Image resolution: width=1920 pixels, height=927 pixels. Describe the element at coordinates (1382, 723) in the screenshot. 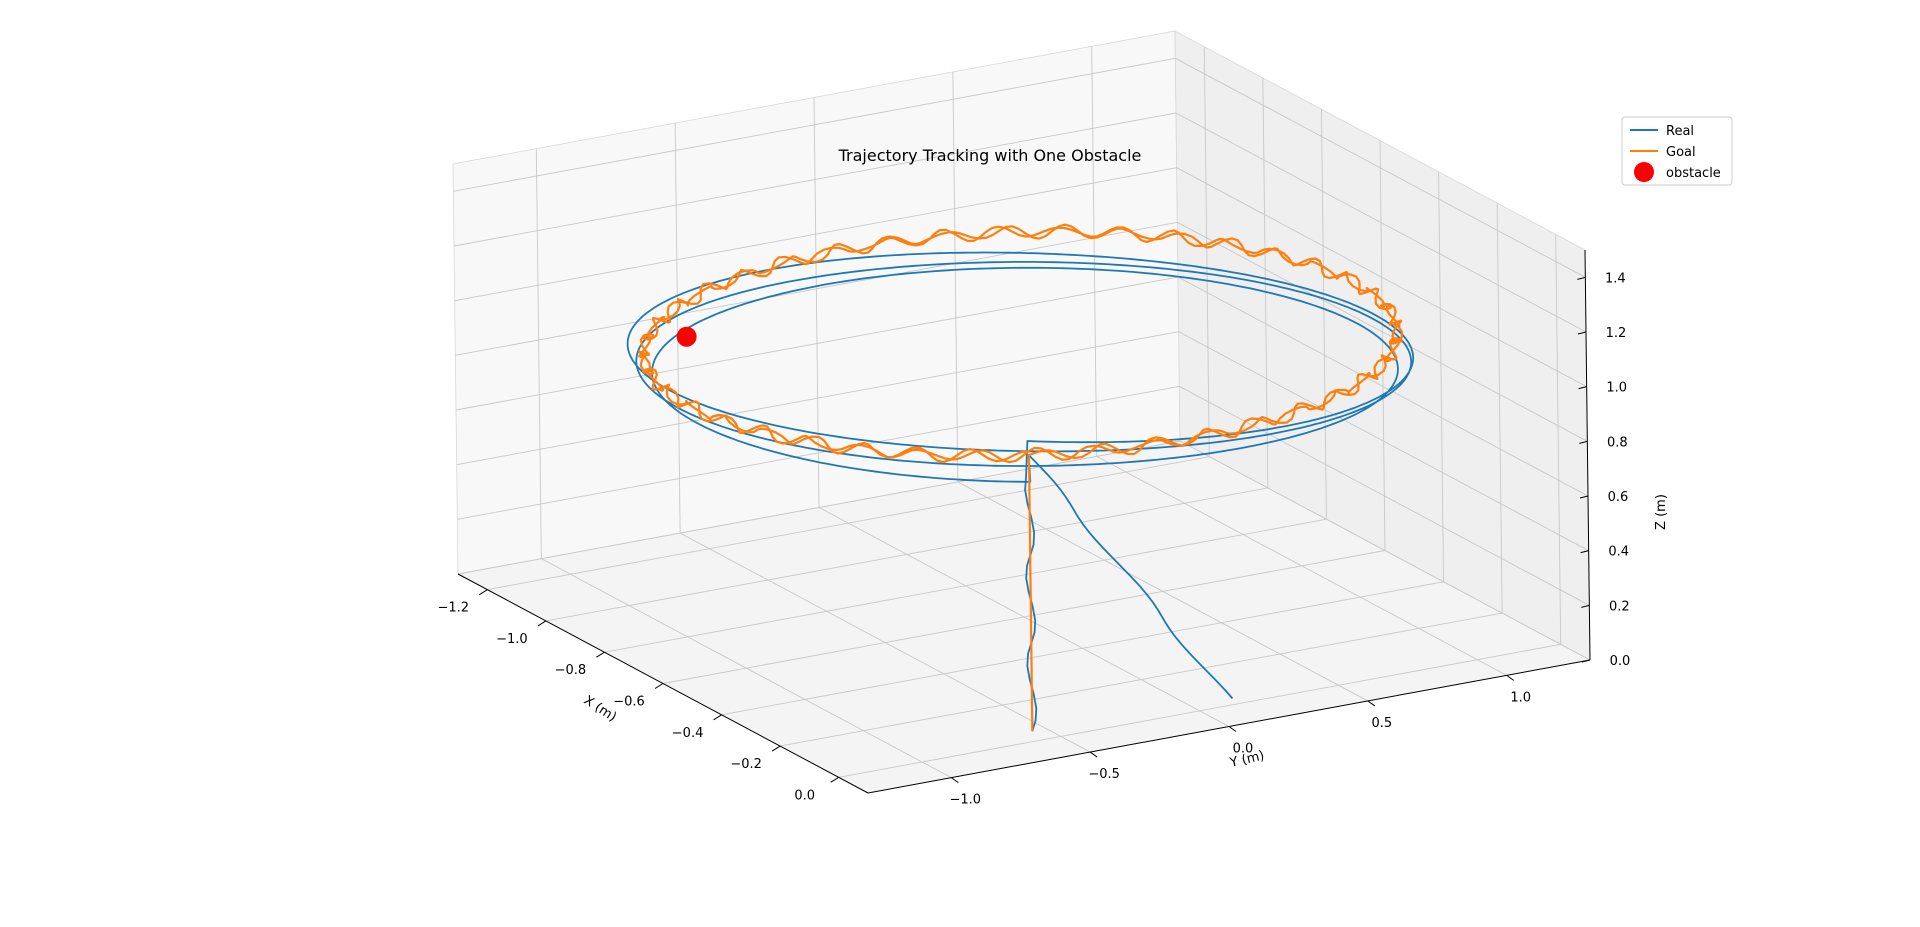

I see `y-tick-label: 0.5` at that location.